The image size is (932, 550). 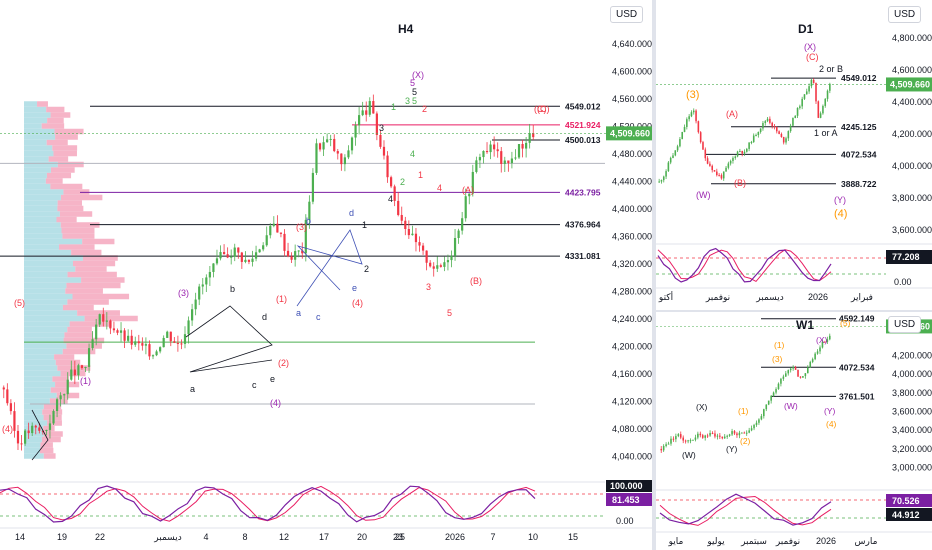 What do you see at coordinates (100, 537) in the screenshot?
I see `h4-x-axis-label: 22` at bounding box center [100, 537].